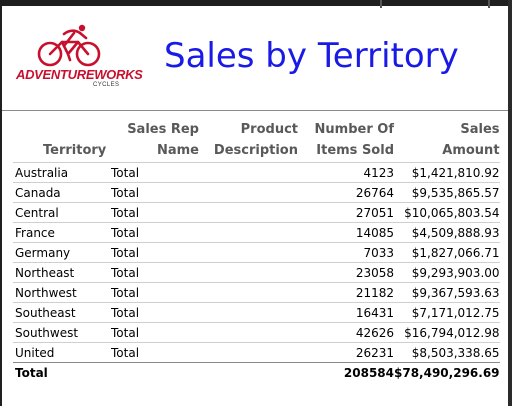 Image resolution: width=512 pixels, height=406 pixels. I want to click on items-sold-cell: 42626, so click(346, 332).